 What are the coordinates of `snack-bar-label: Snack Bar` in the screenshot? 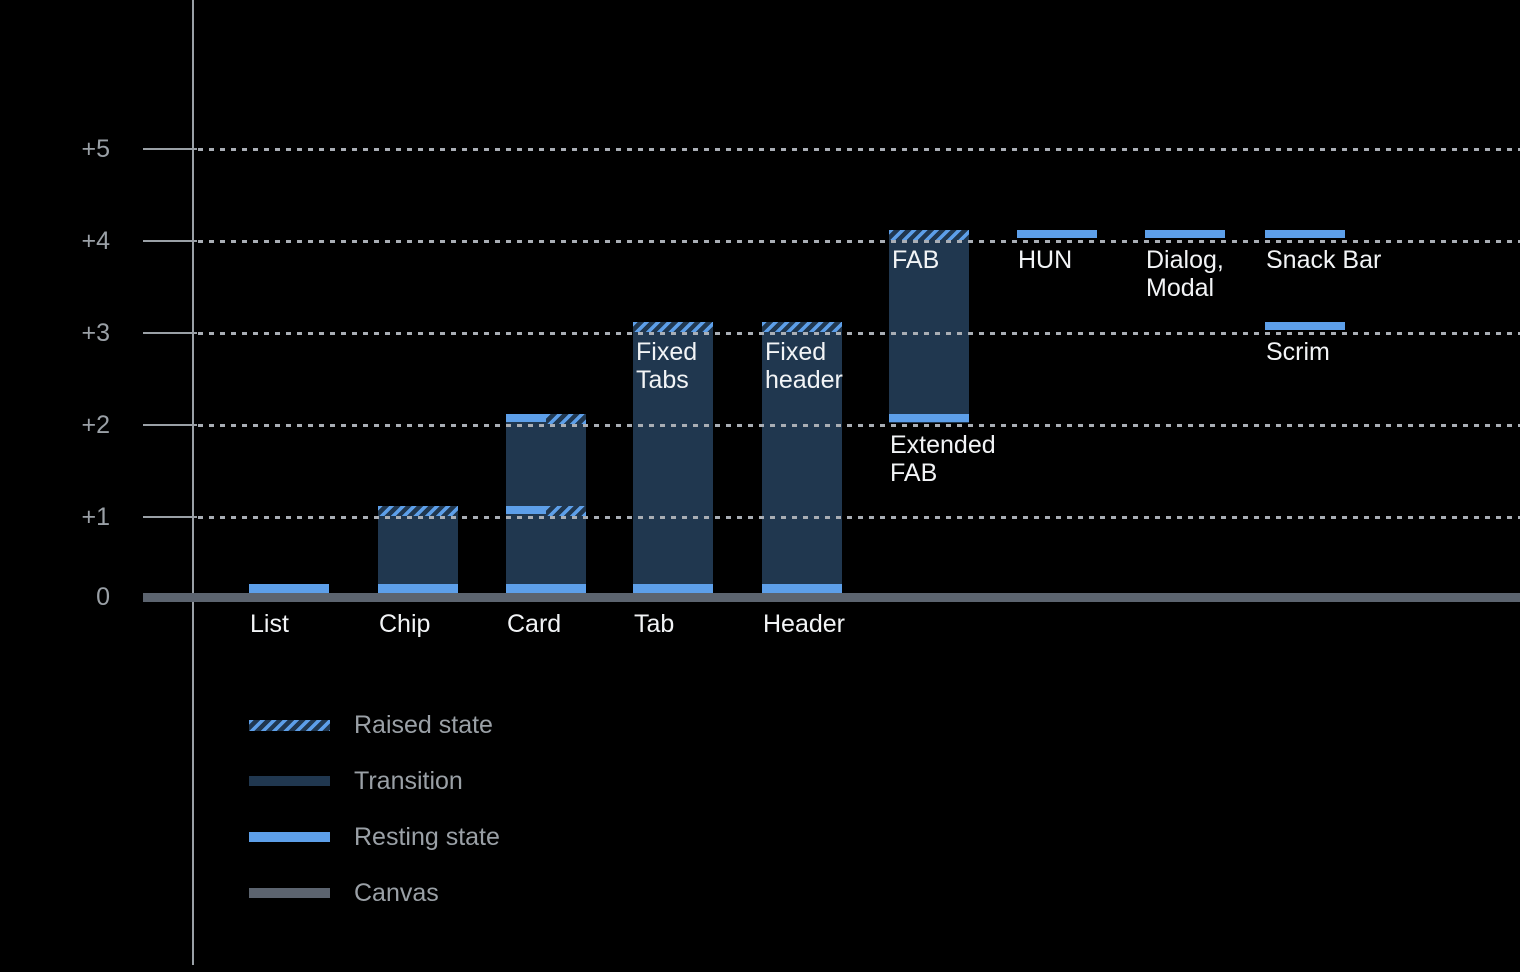 It's located at (1323, 260).